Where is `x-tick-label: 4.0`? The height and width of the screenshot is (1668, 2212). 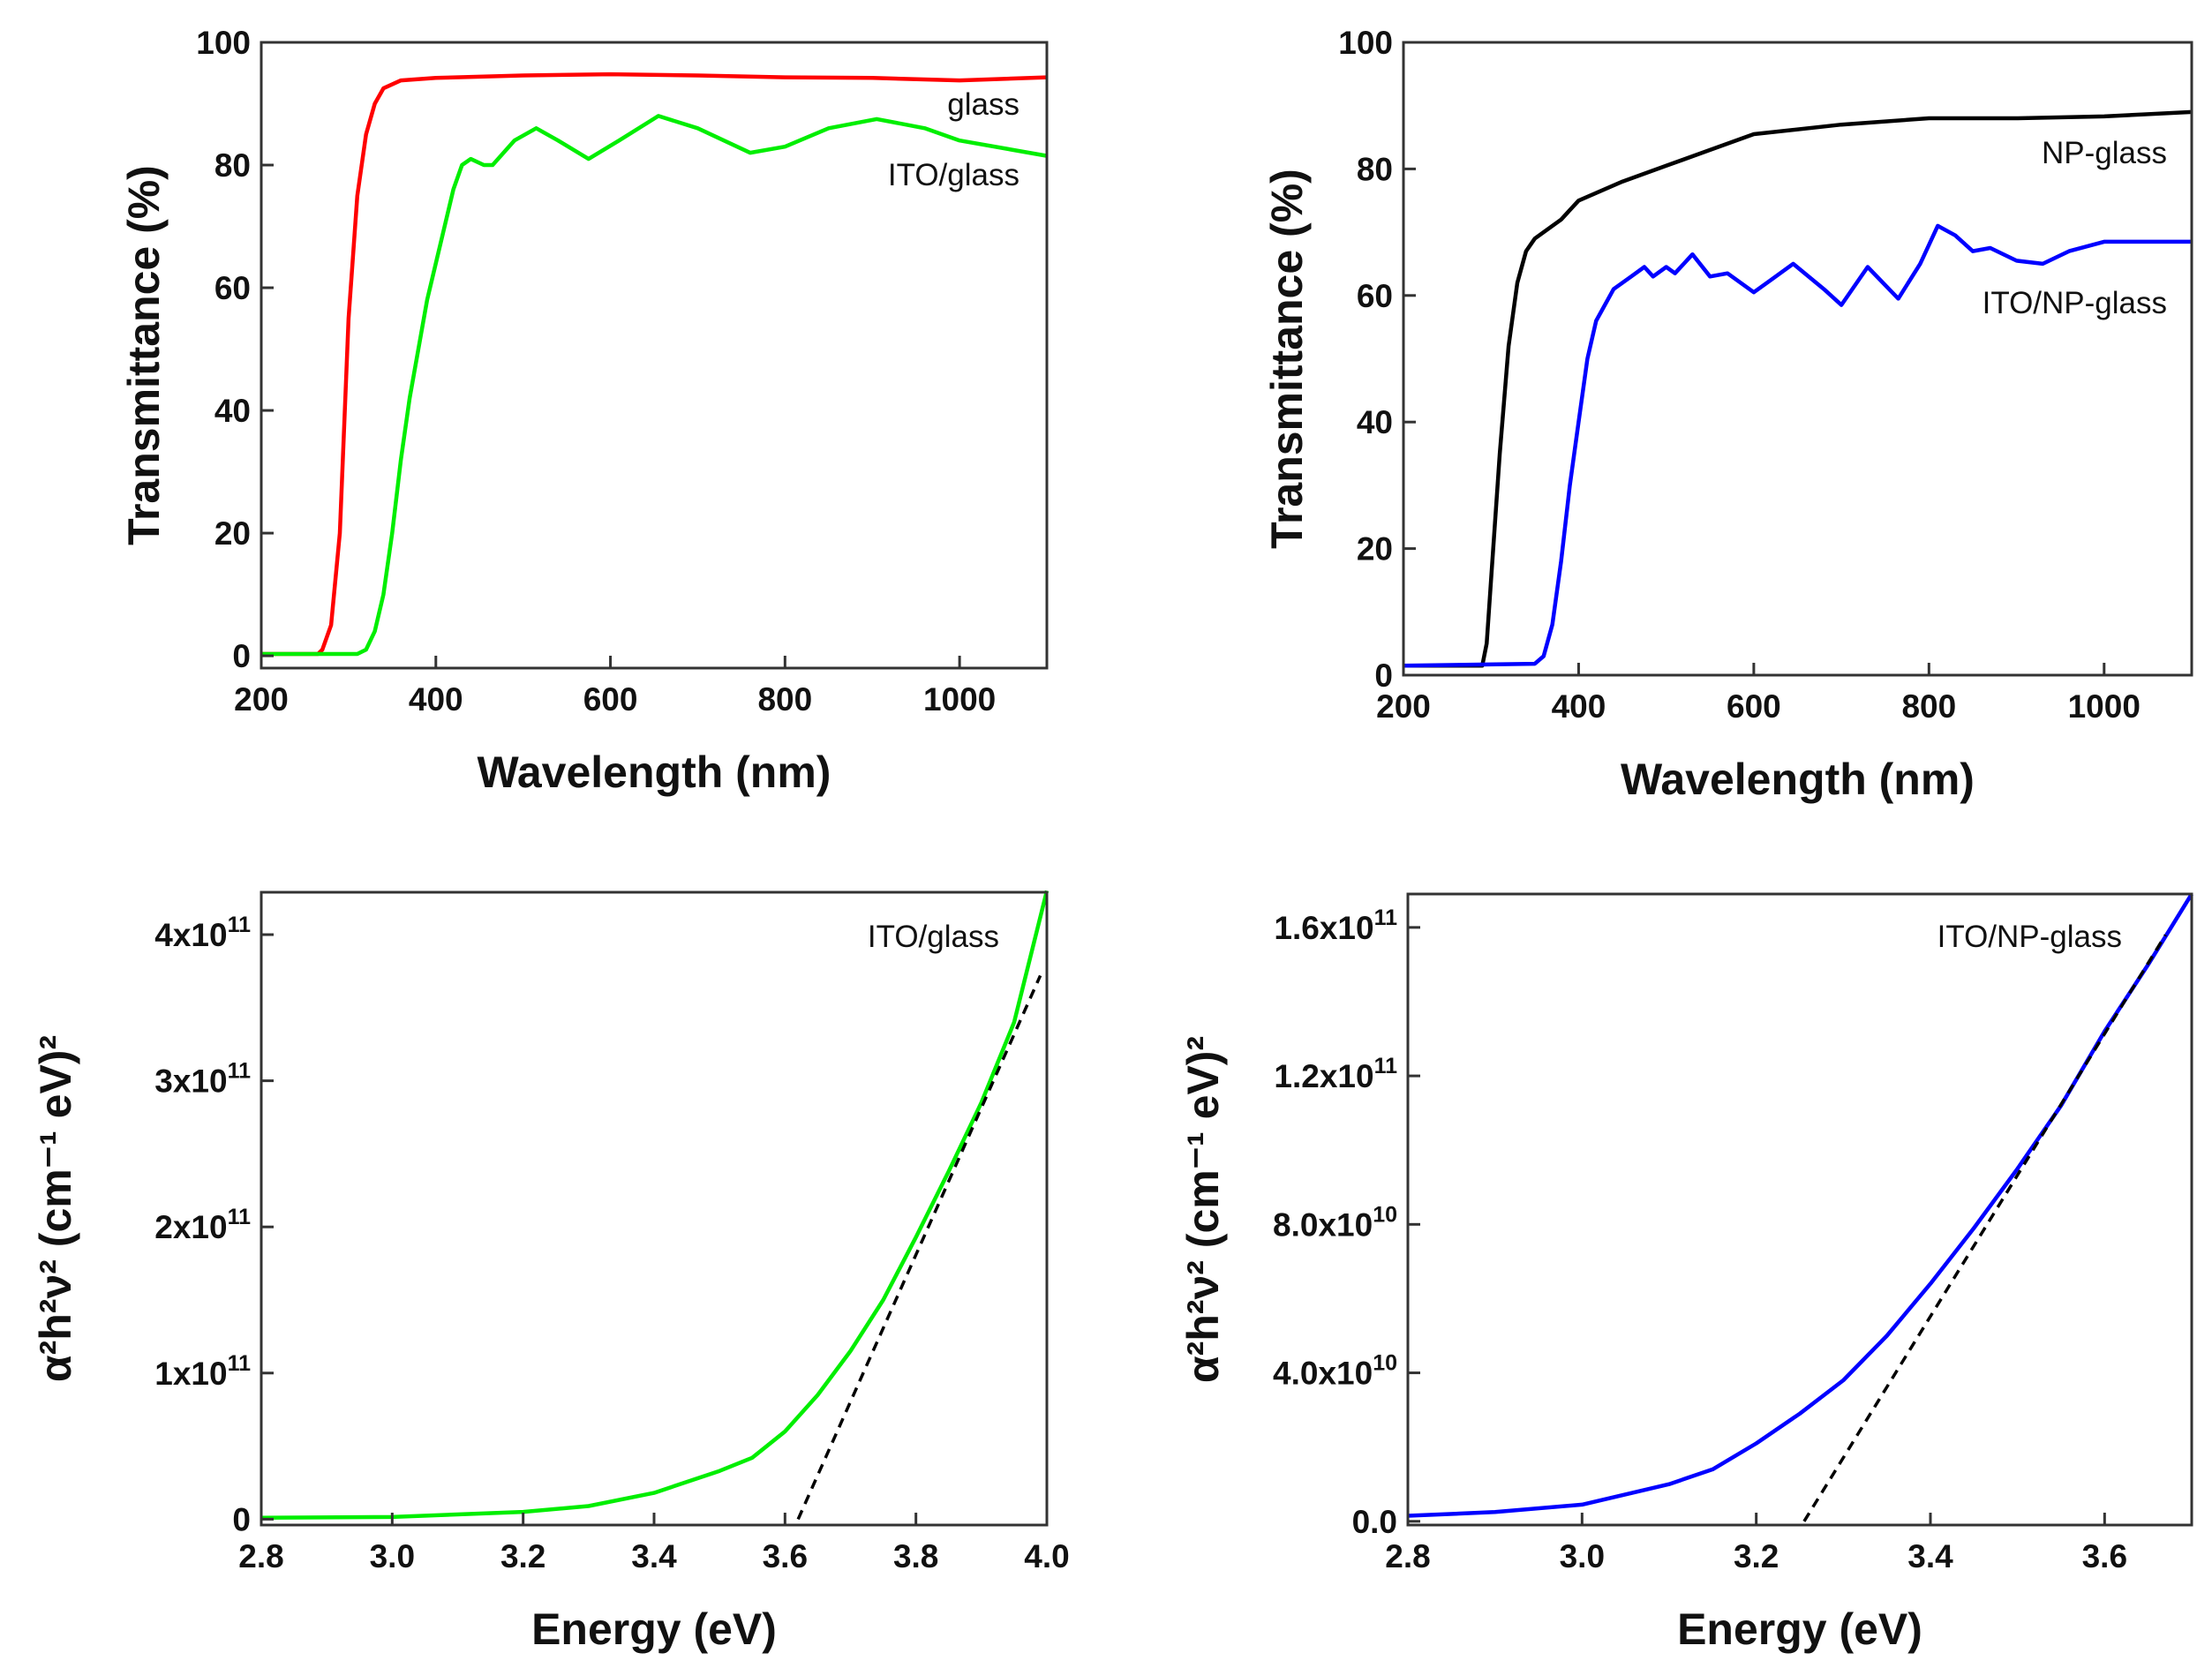 x-tick-label: 4.0 is located at coordinates (1046, 1556).